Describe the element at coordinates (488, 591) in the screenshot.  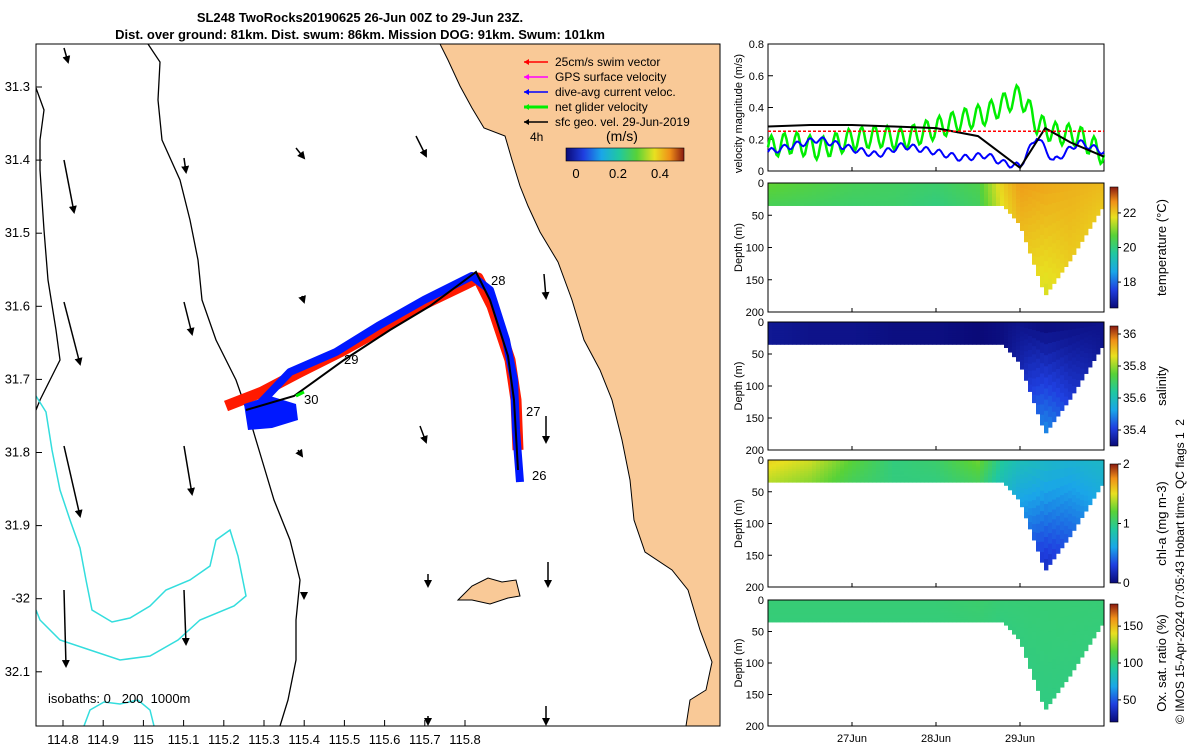
I see `island` at that location.